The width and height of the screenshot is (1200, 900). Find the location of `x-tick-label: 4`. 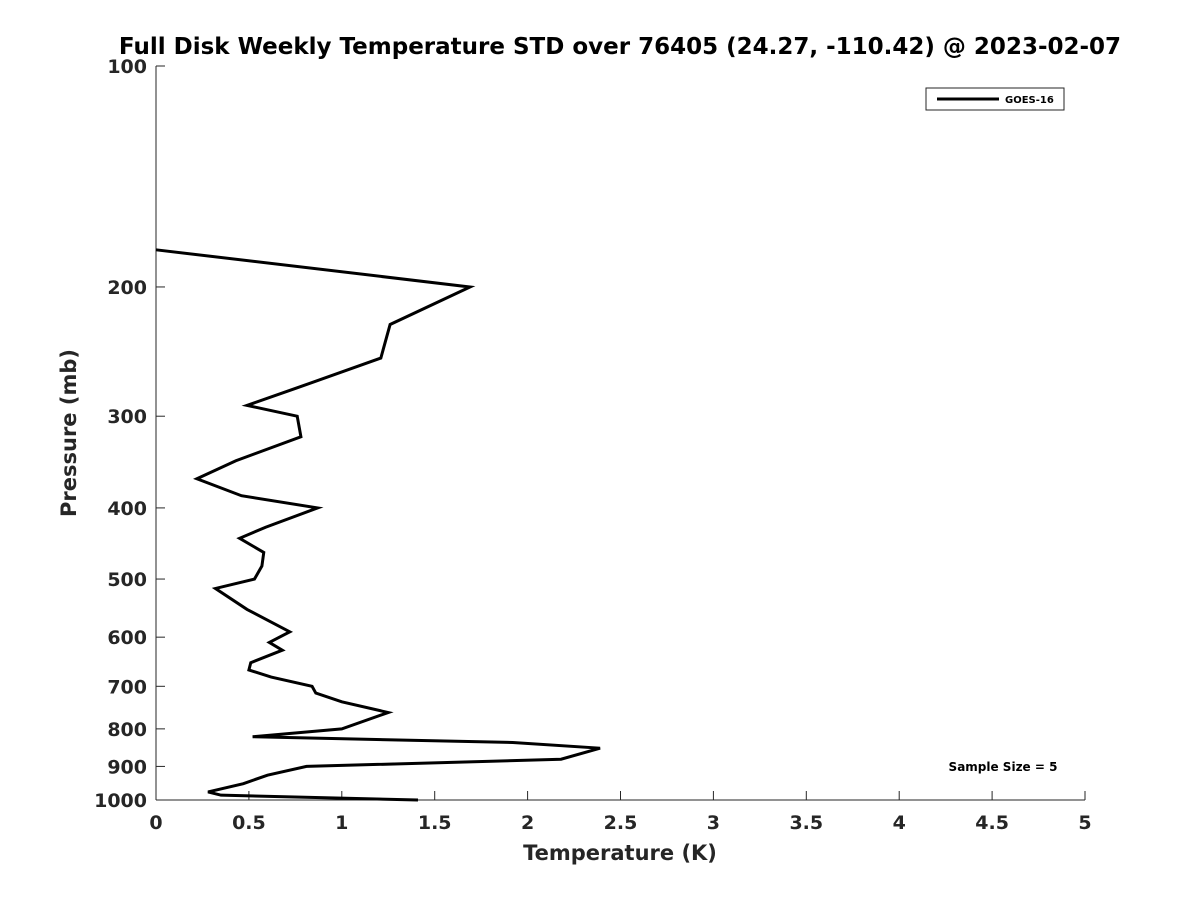

x-tick-label: 4 is located at coordinates (899, 823).